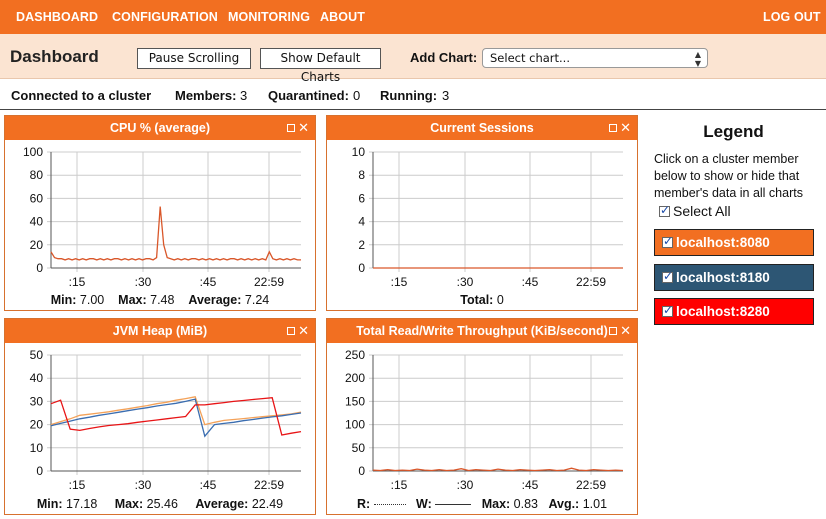 Image resolution: width=826 pixels, height=519 pixels. I want to click on cpu-max-label: Max:, so click(132, 300).